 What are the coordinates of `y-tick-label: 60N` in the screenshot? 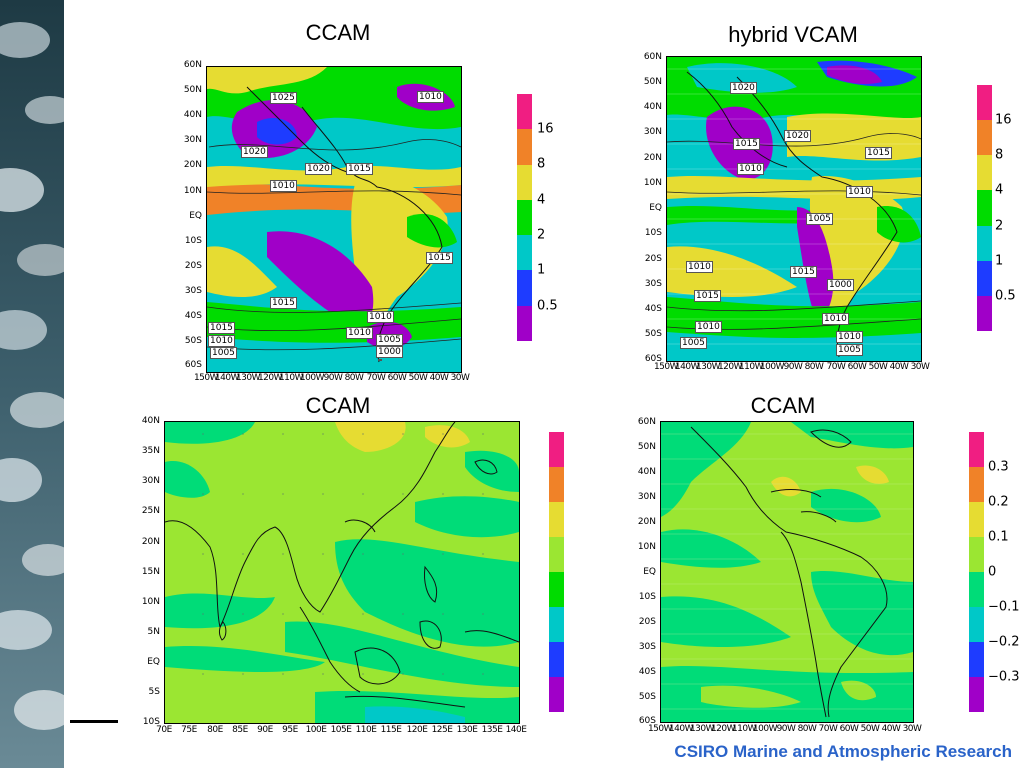 It's located at (646, 422).